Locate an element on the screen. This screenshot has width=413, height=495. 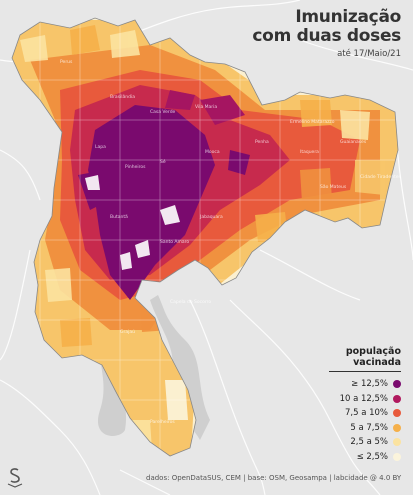
legend-label: 7,5 a 10% is located at coordinates (366, 413).